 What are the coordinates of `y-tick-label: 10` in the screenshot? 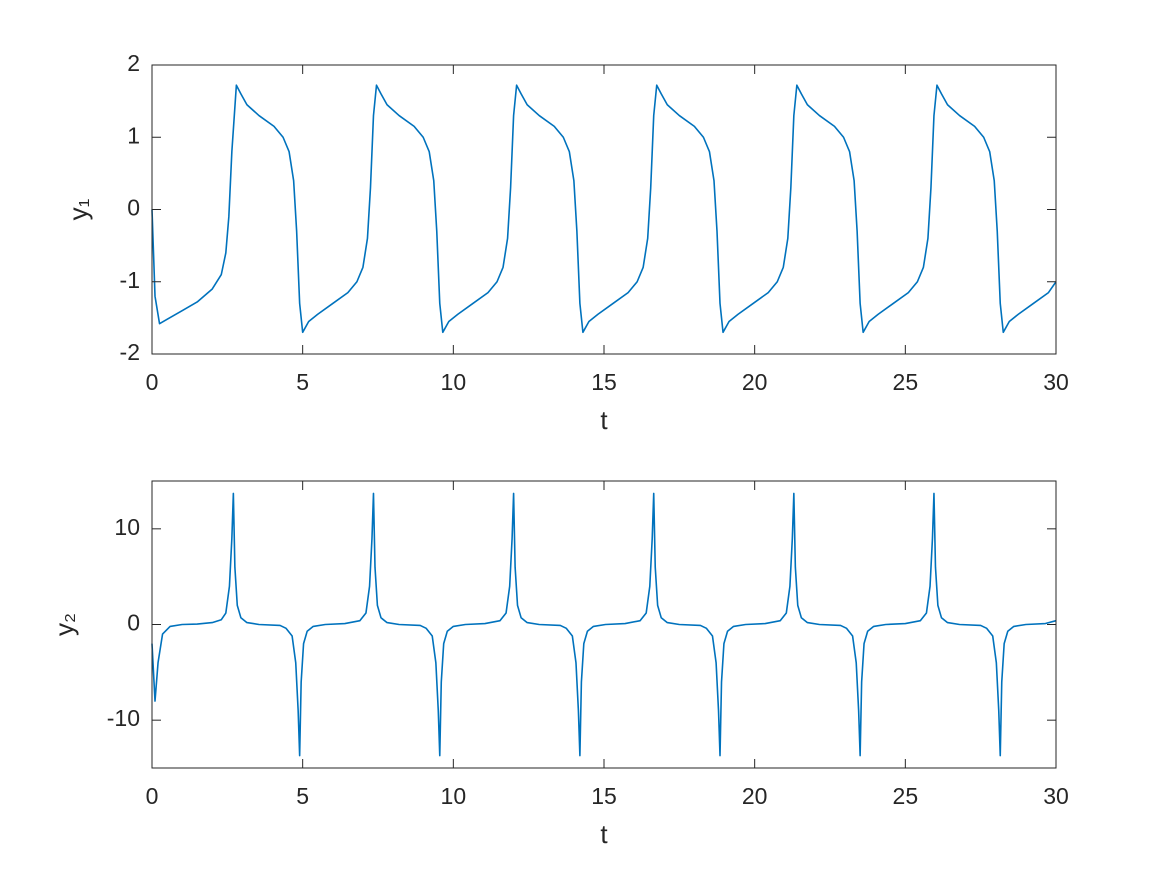 It's located at (127, 527).